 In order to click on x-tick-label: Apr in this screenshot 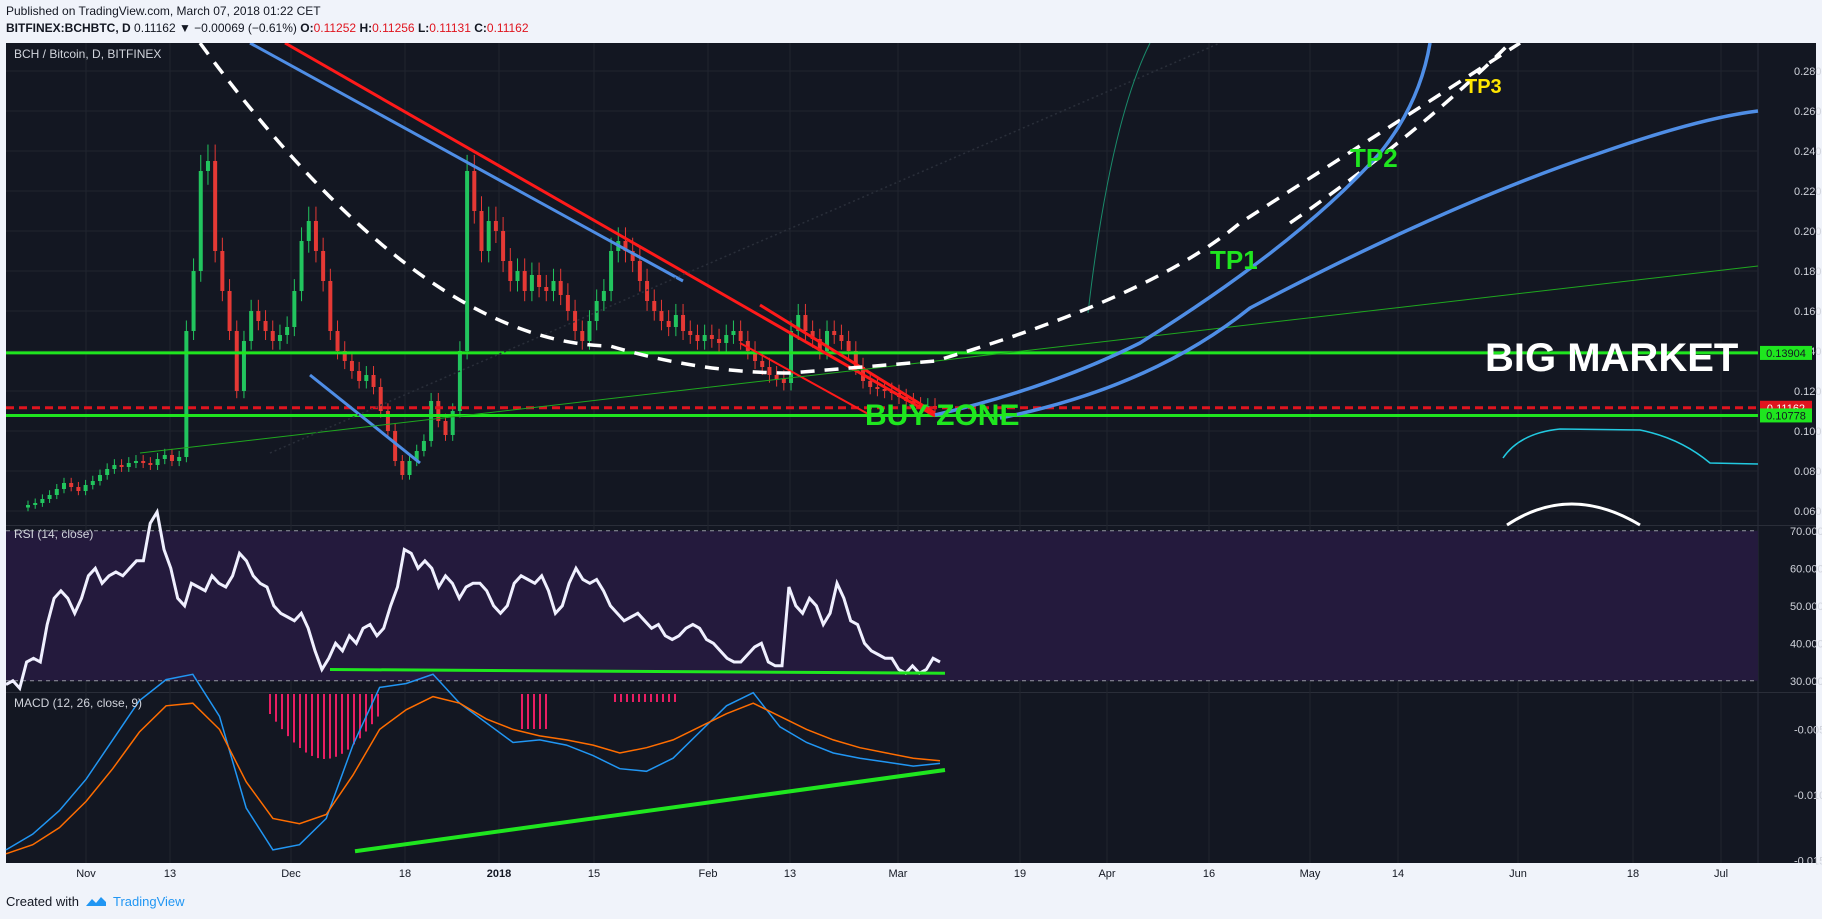, I will do `click(1106, 874)`.